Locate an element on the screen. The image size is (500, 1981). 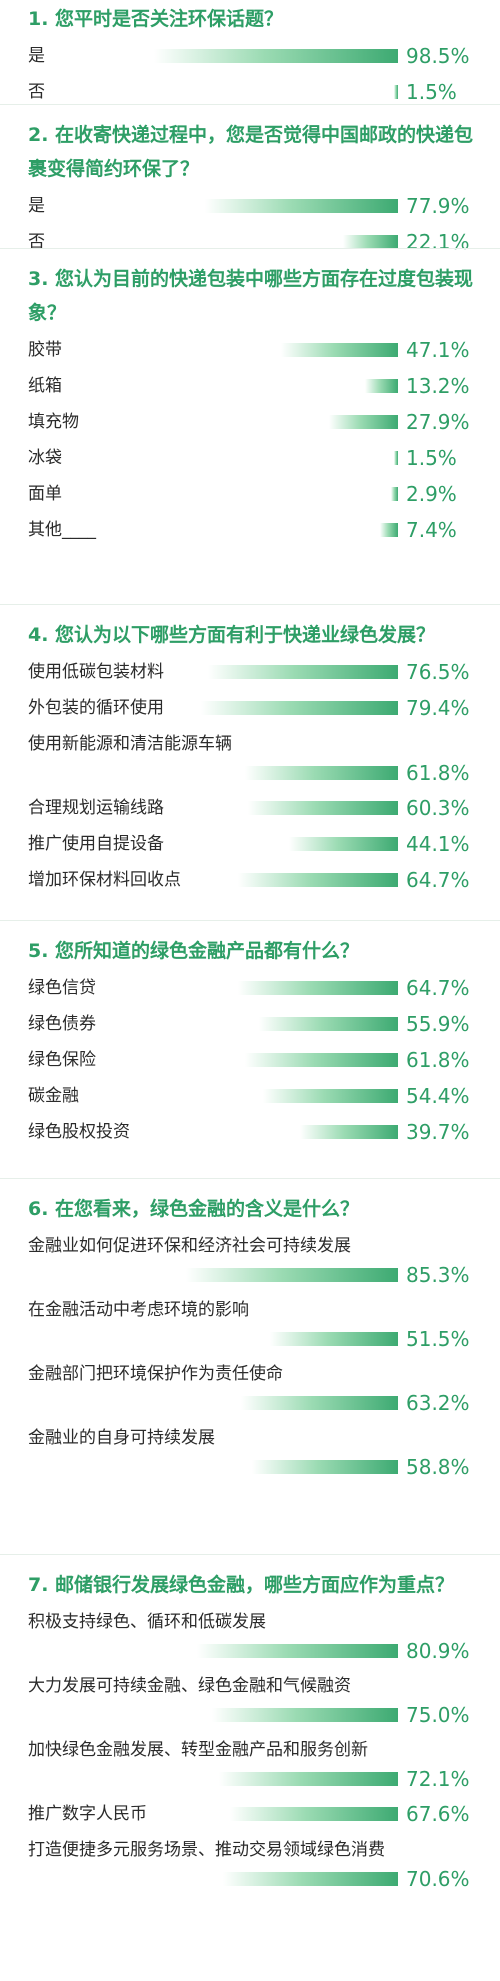
answer-percentage: 70.6% is located at coordinates (438, 1879).